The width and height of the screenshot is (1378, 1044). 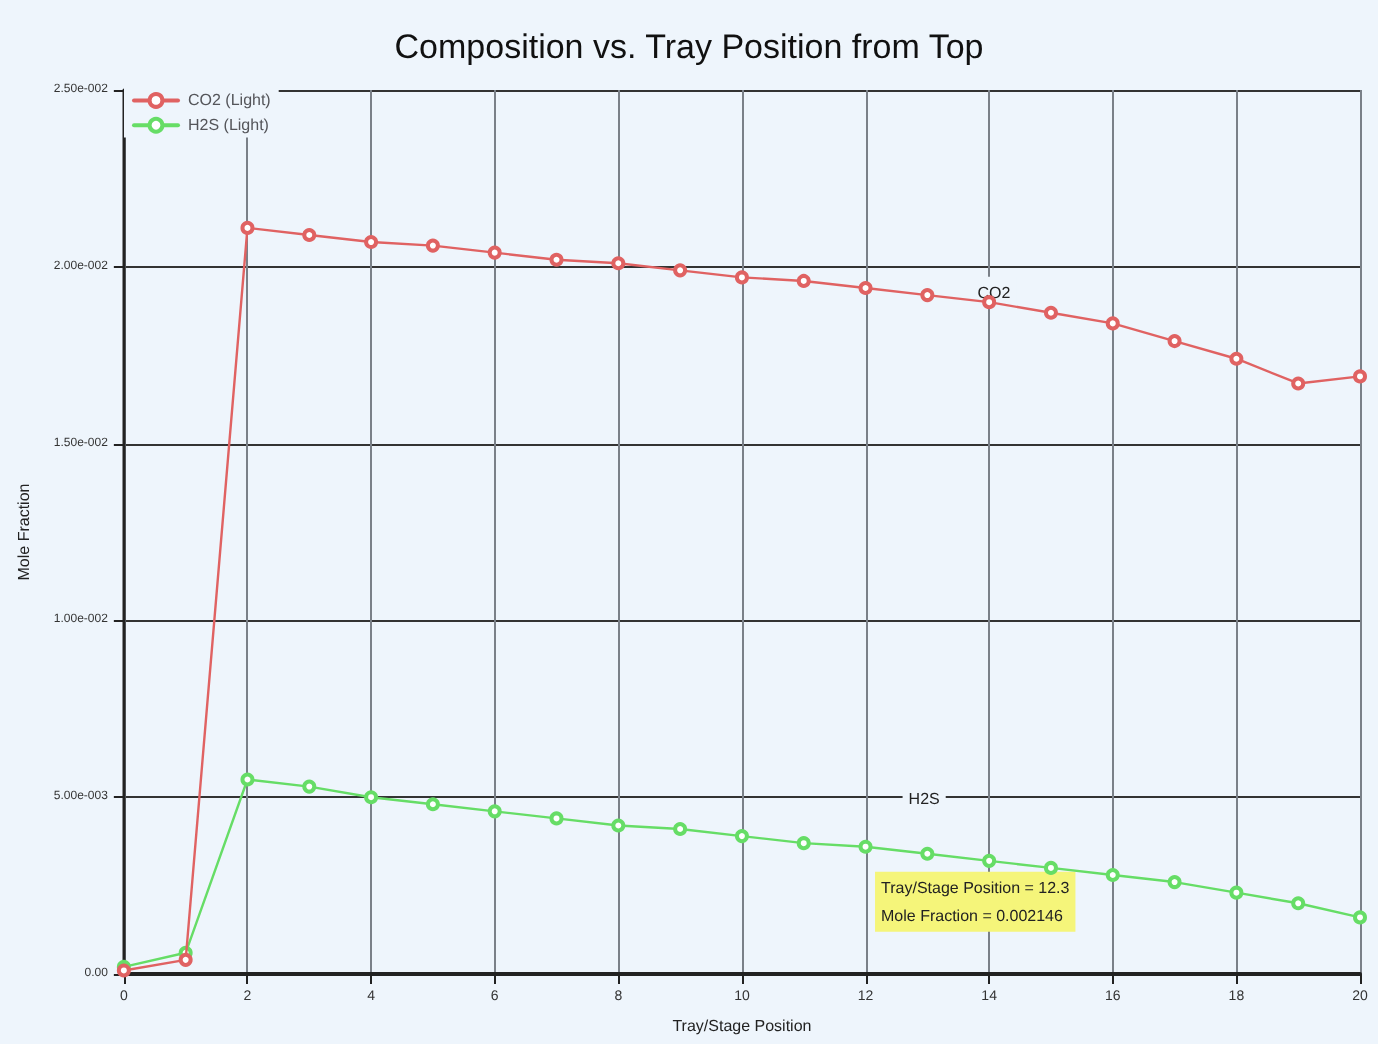 What do you see at coordinates (742, 1026) in the screenshot?
I see `x-axis-title: Tray/Stage Position` at bounding box center [742, 1026].